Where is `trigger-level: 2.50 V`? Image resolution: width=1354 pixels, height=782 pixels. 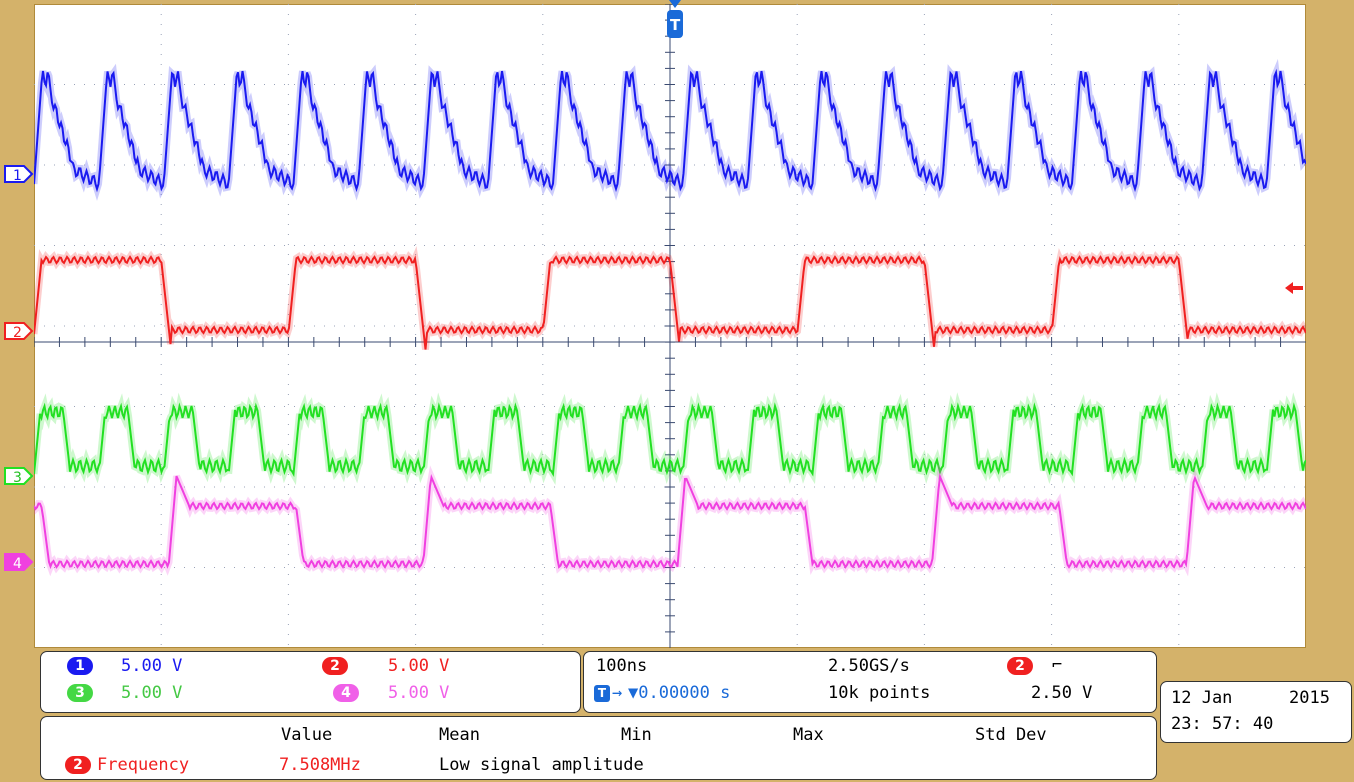
trigger-level: 2.50 V is located at coordinates (1062, 693).